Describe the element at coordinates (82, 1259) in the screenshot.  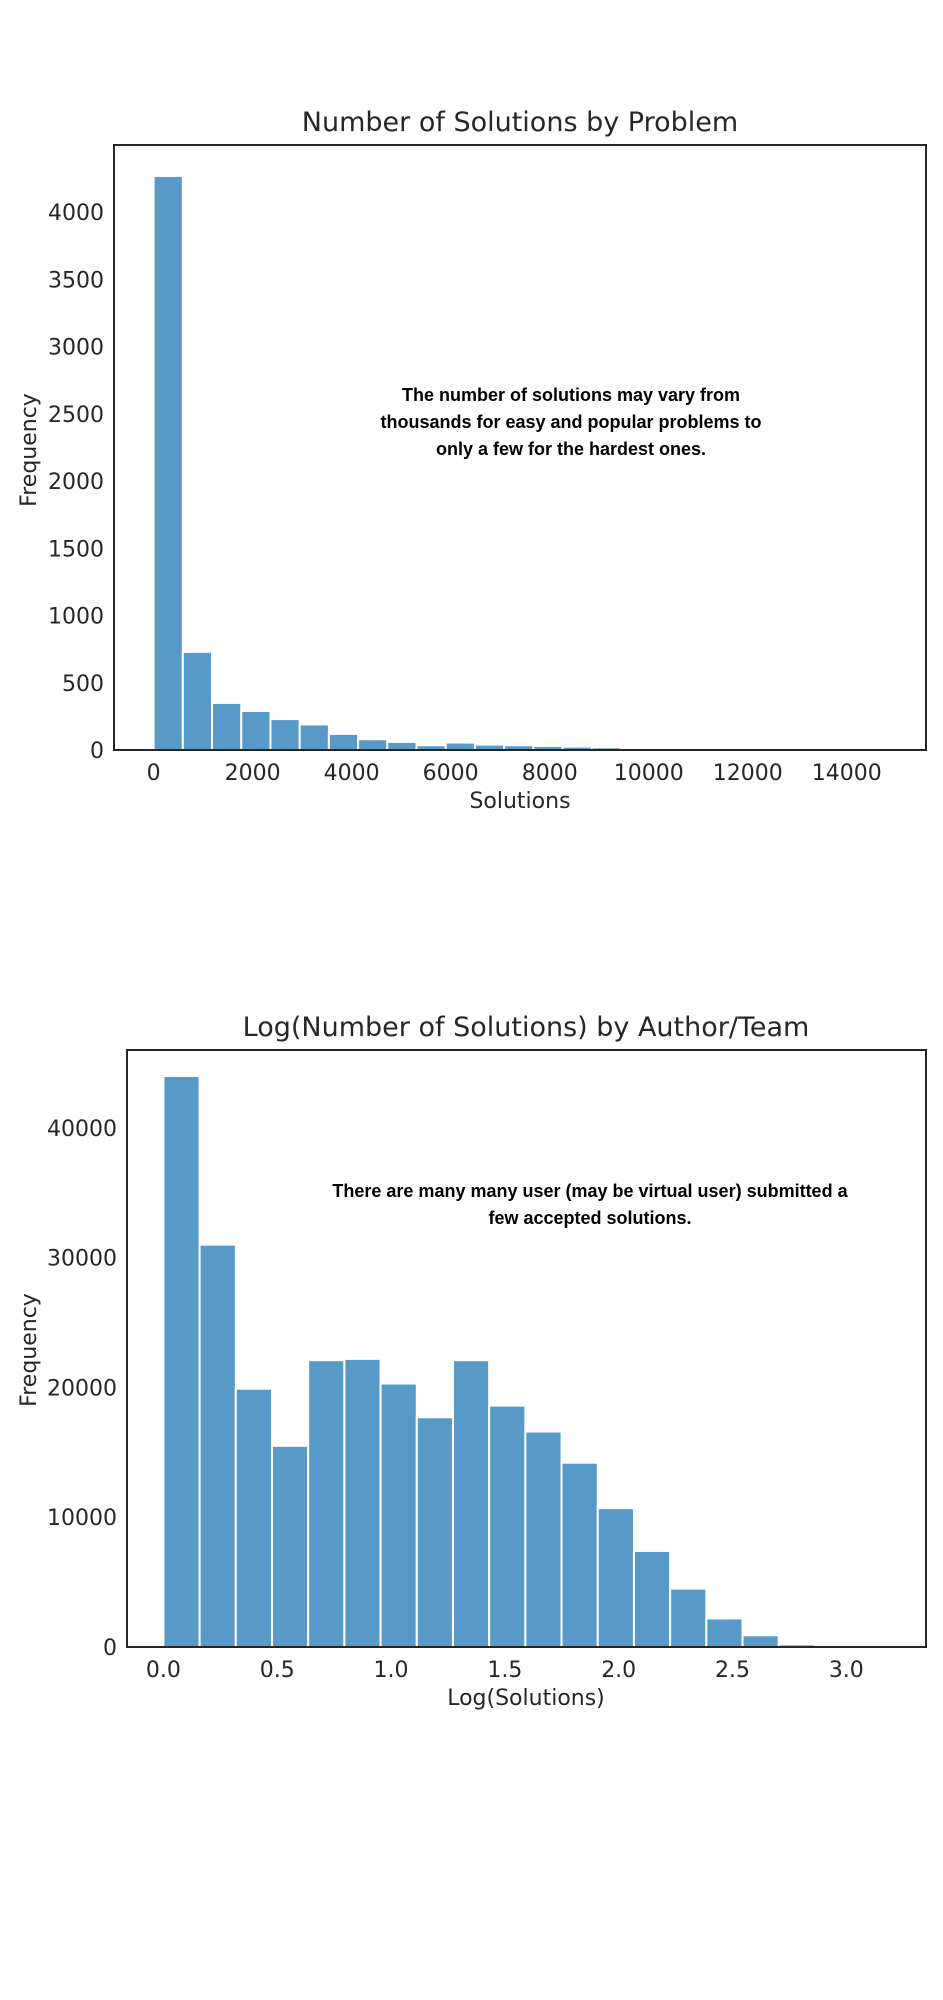
I see `chart-2-y-tick-label: 30000` at that location.